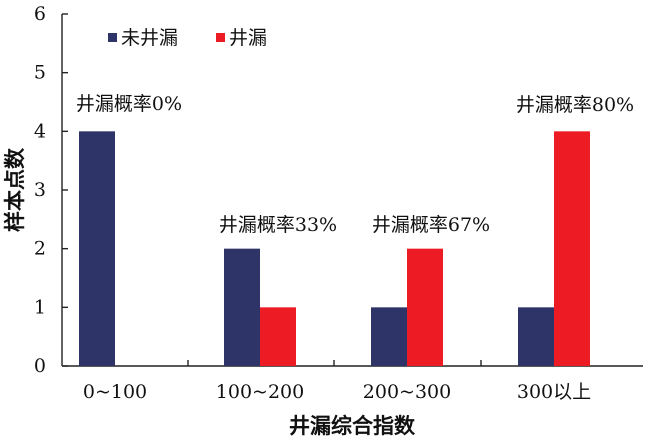 The image size is (650, 440). Describe the element at coordinates (352, 425) in the screenshot. I see `x-axis-title: 井漏综合指数` at that location.